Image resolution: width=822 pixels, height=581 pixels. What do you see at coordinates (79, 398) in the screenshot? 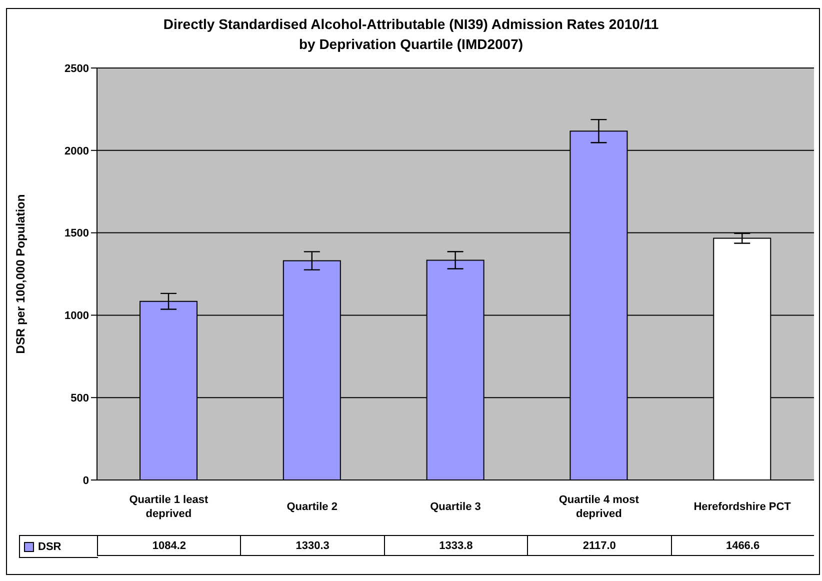
I see `y-tick-label: 500` at bounding box center [79, 398].